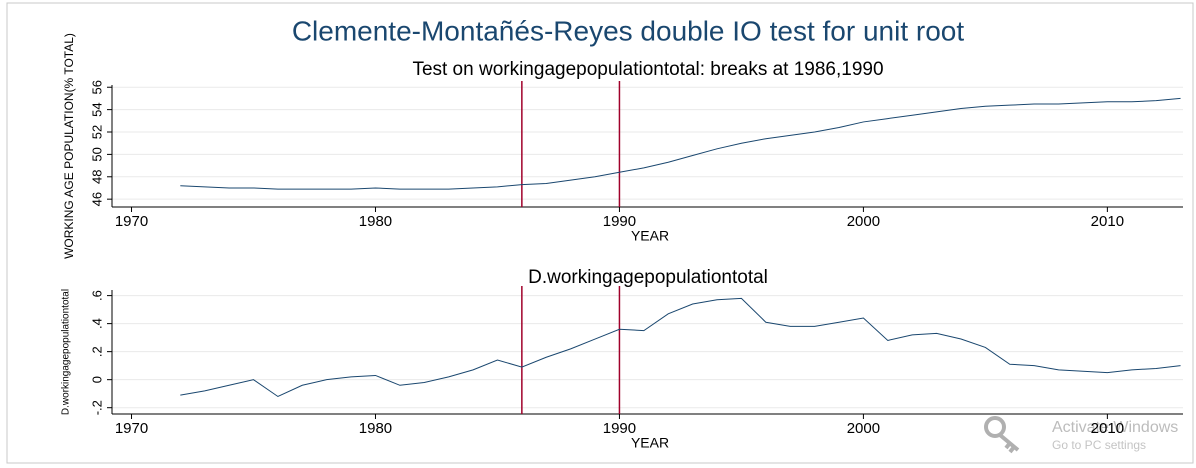 This screenshot has height=468, width=1196. I want to click on y-tick-label: 48, so click(96, 177).